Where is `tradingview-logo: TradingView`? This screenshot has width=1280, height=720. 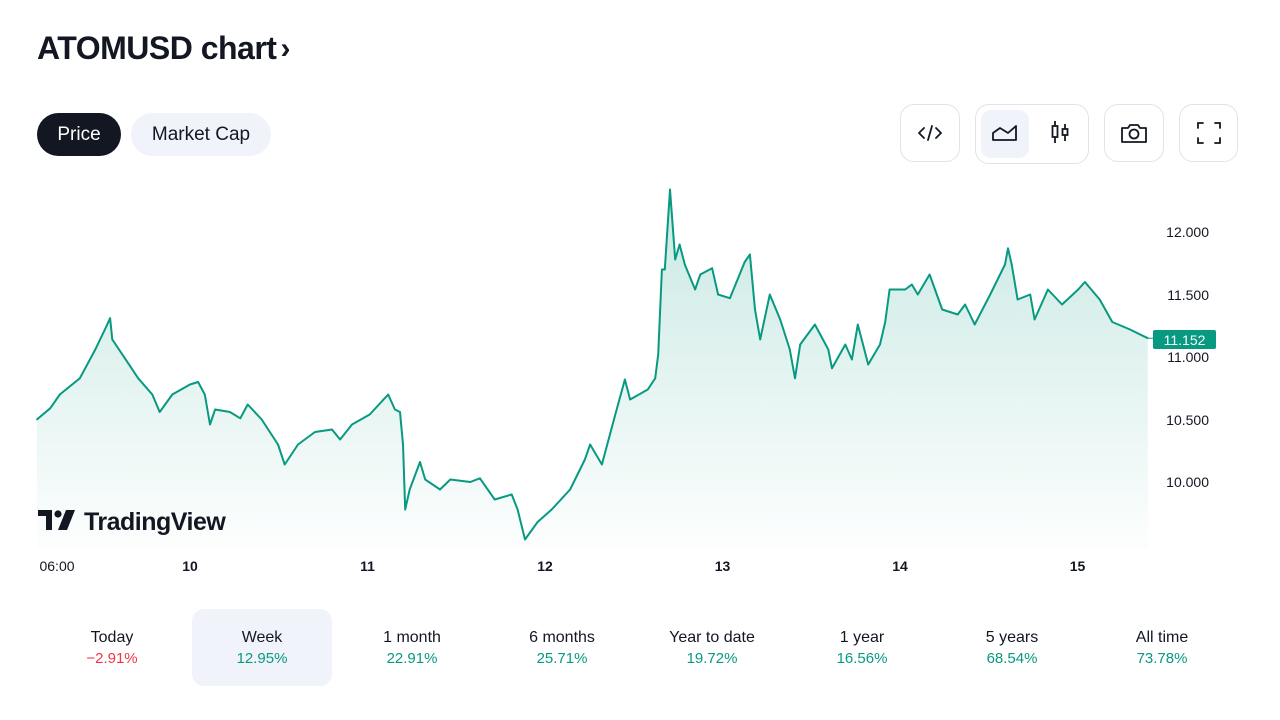 tradingview-logo: TradingView is located at coordinates (132, 522).